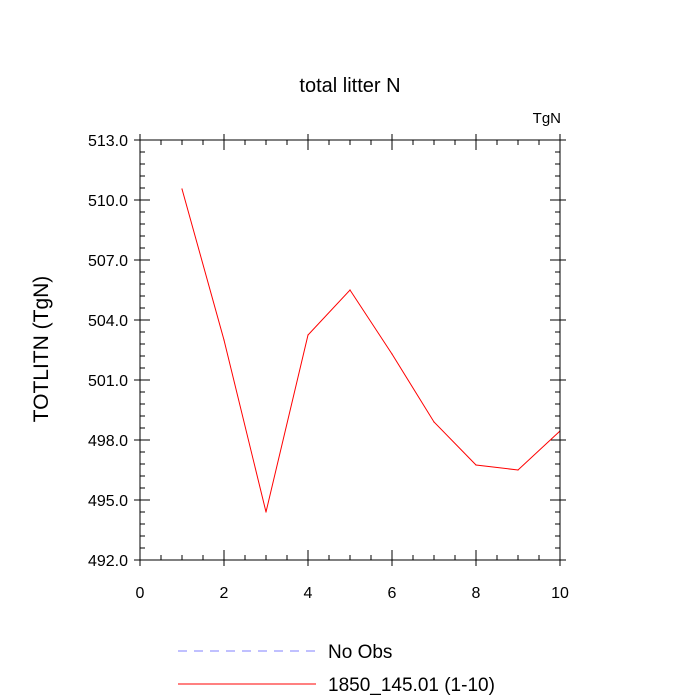 This screenshot has width=700, height=700. Describe the element at coordinates (108, 141) in the screenshot. I see `y-tick-label: 513.0` at that location.